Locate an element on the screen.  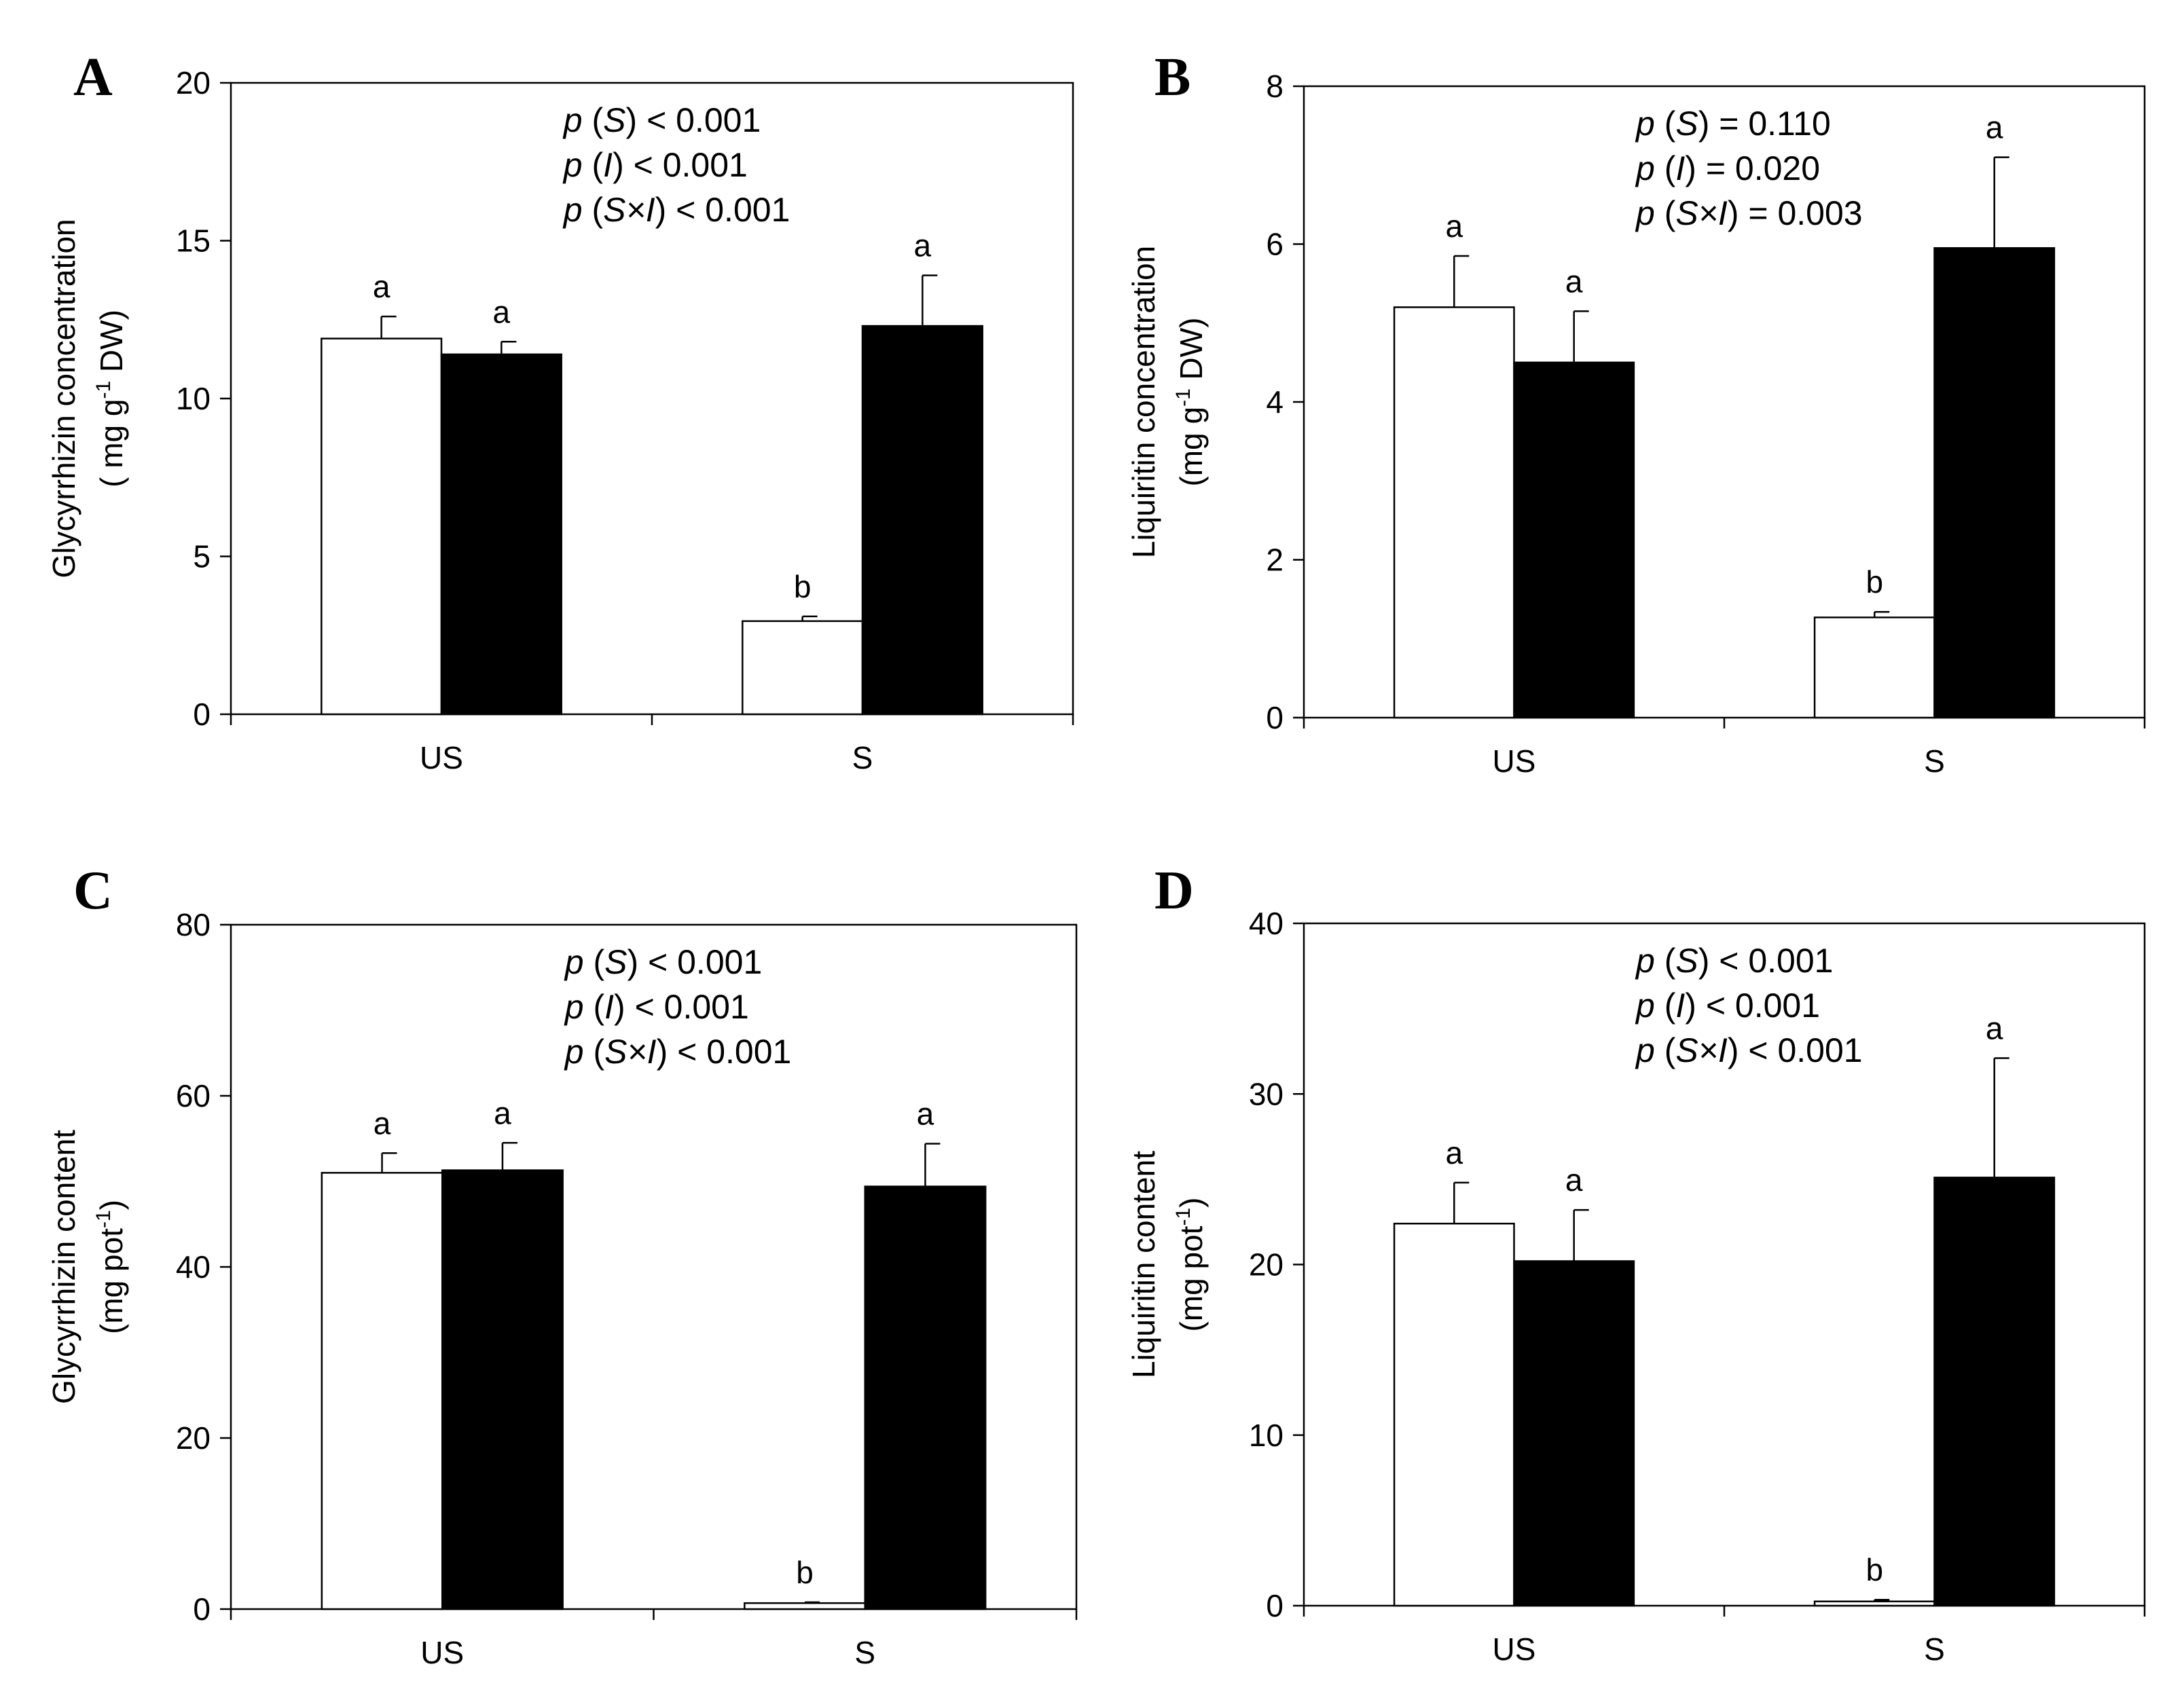
y-tick-label: 40 is located at coordinates (1266, 923).